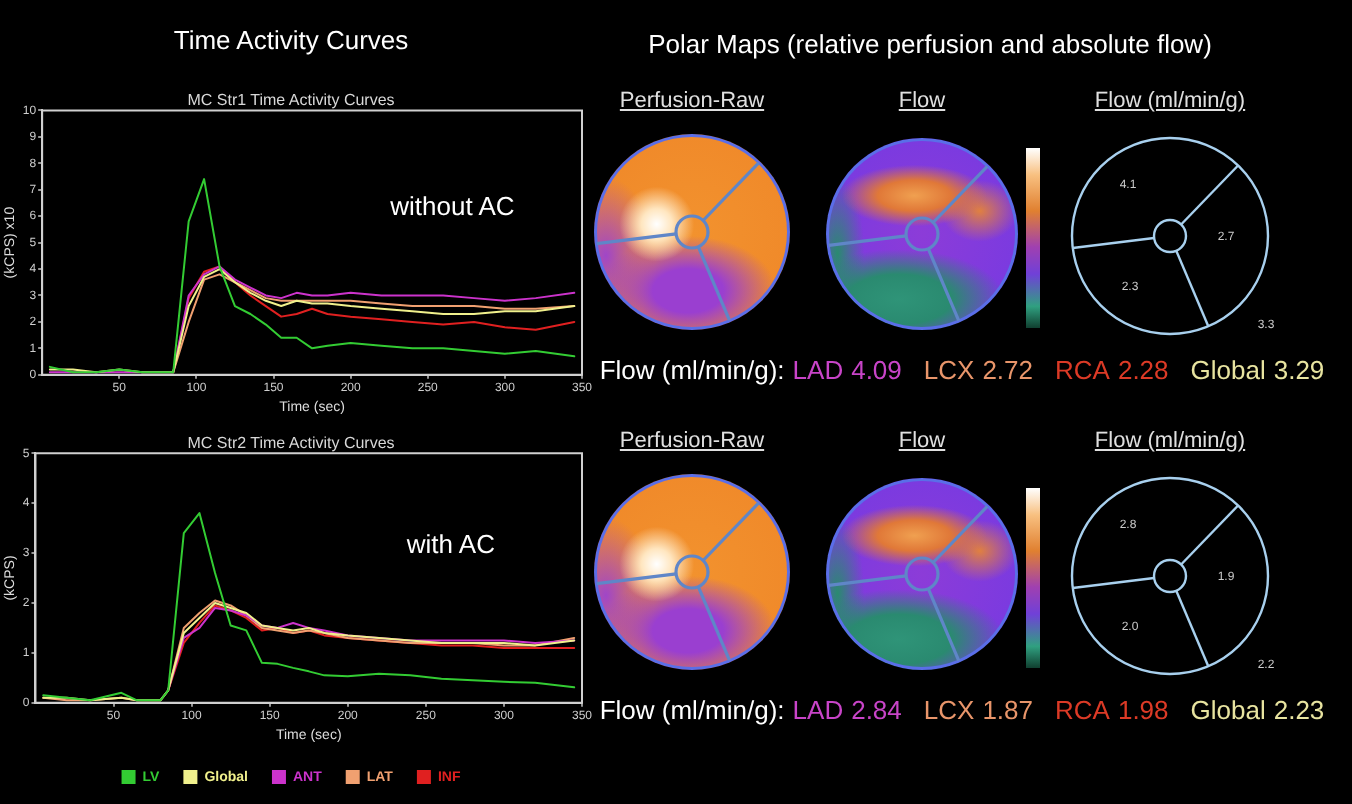 The height and width of the screenshot is (804, 1352). Describe the element at coordinates (1299, 710) in the screenshot. I see `data-label: 2.23` at that location.